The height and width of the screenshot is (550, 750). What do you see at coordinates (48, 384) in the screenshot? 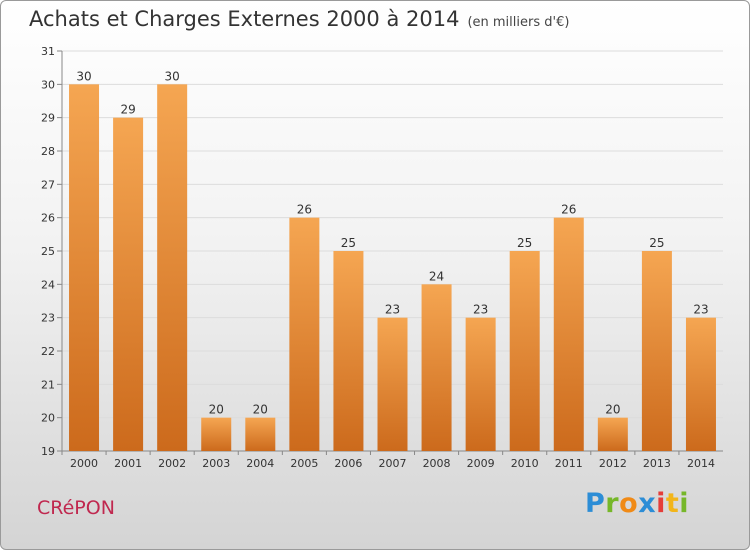
I see `y-tick-label: 21` at bounding box center [48, 384].